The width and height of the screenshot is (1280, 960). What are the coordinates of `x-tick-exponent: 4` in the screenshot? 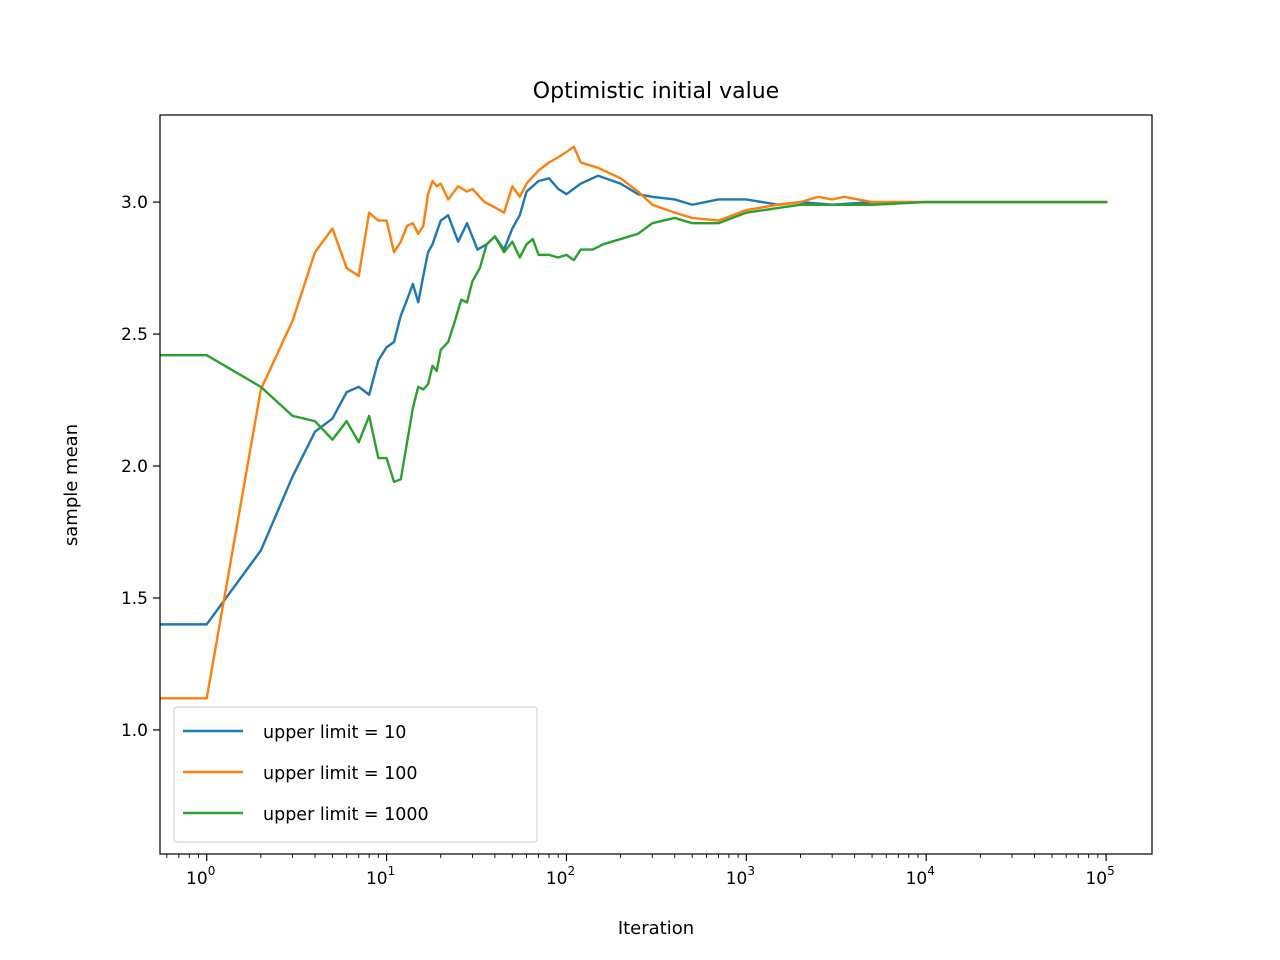 It's located at (931, 871).